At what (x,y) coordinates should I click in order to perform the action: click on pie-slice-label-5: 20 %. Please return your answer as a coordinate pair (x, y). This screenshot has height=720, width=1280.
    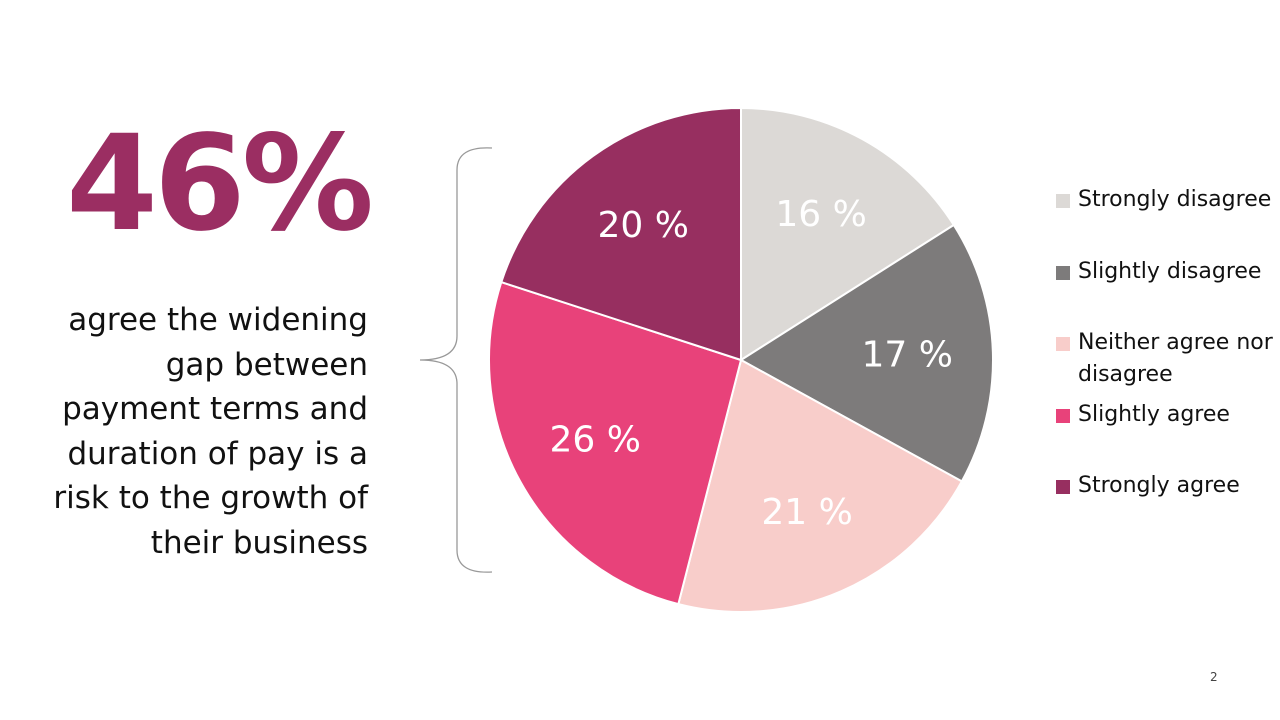
    Looking at the image, I should click on (643, 225).